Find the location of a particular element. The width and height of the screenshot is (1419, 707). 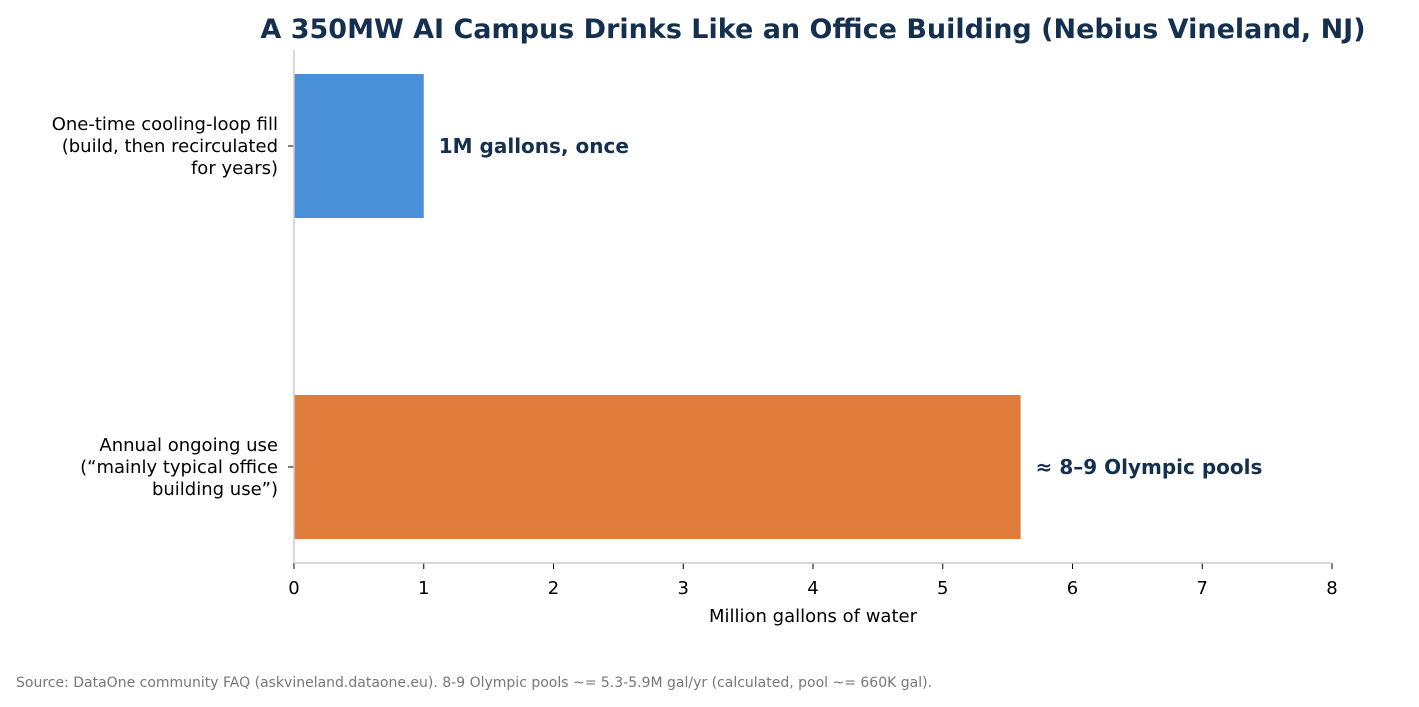

bar-annotation-1: ≈ 8–9 Olympic pools is located at coordinates (1149, 467).